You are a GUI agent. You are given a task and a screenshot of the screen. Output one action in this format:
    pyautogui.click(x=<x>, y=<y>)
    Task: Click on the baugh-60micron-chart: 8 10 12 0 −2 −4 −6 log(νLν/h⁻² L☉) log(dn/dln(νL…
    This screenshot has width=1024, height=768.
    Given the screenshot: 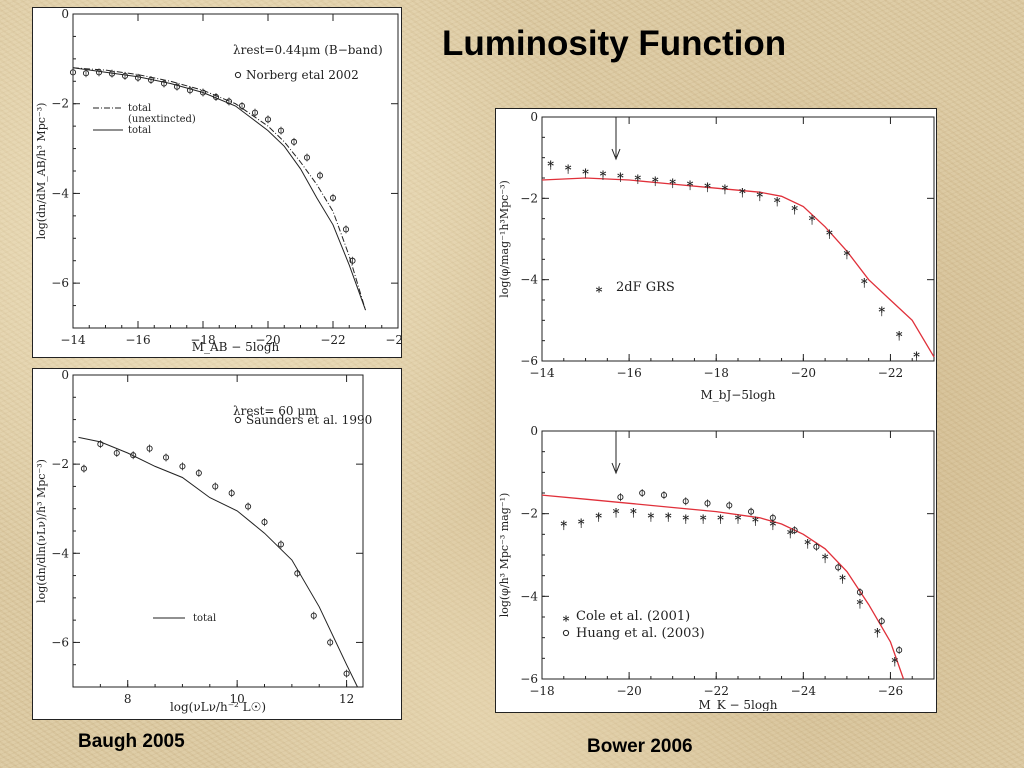 What is the action you would take?
    pyautogui.click(x=203, y=541)
    